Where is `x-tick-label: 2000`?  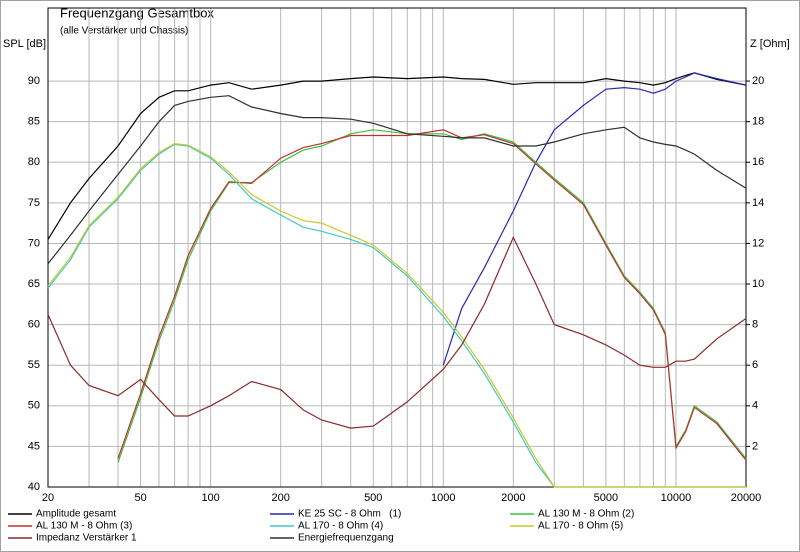
x-tick-label: 2000 is located at coordinates (513, 498).